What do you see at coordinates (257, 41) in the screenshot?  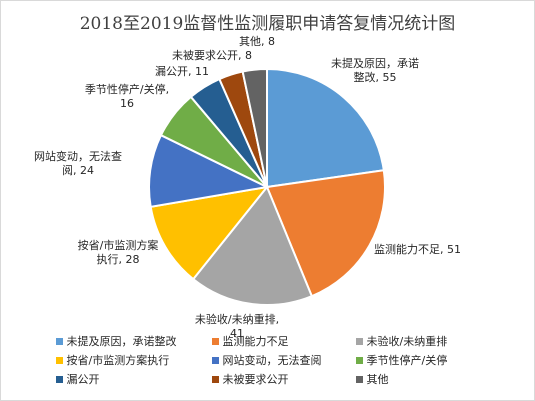 I see `data-label-9: 其他, 8` at bounding box center [257, 41].